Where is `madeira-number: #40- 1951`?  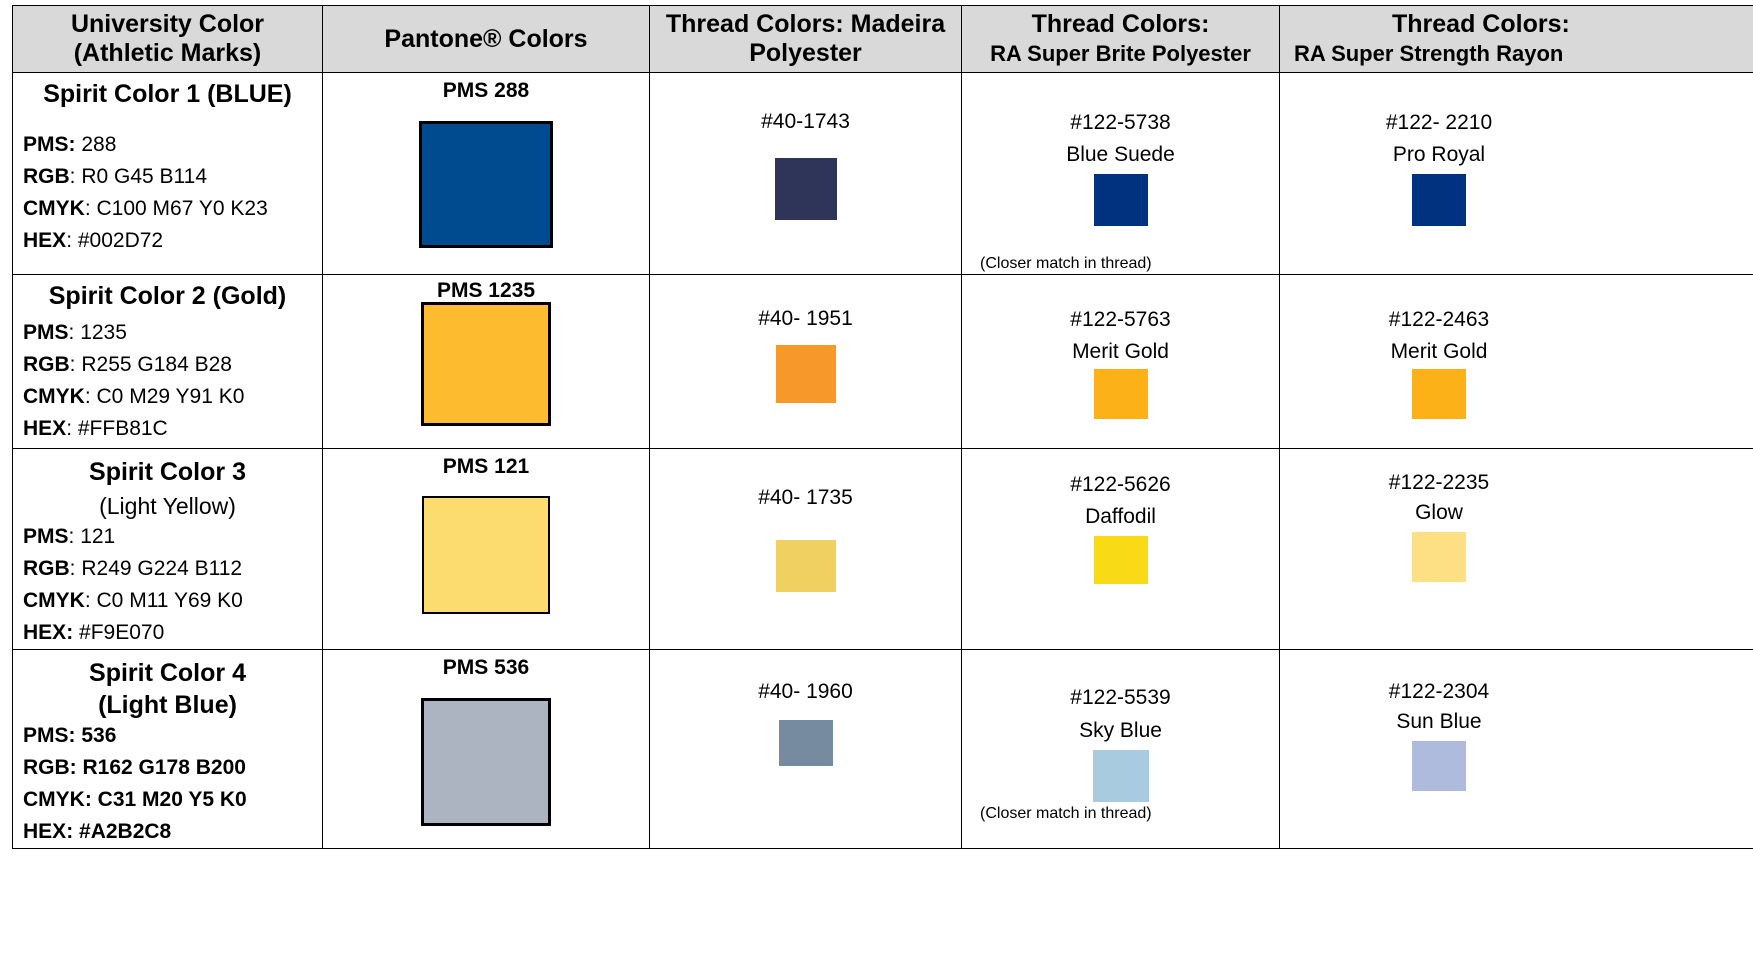
madeira-number: #40- 1951 is located at coordinates (805, 318).